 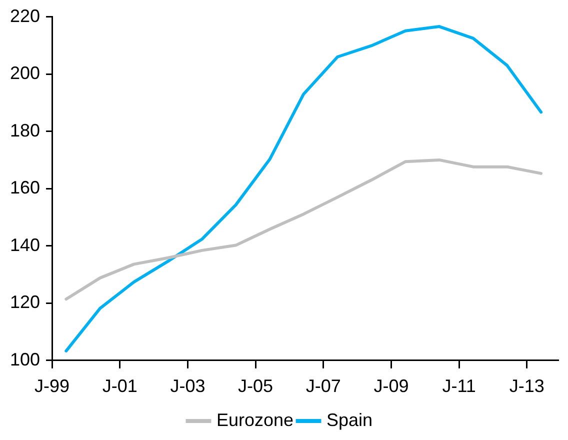 What do you see at coordinates (25, 244) in the screenshot?
I see `y-tick-label: 140` at bounding box center [25, 244].